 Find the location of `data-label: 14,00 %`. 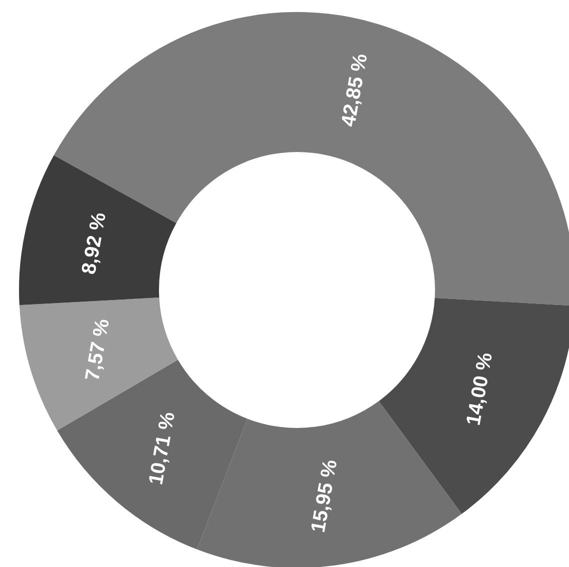

data-label: 14,00 % is located at coordinates (480, 389).